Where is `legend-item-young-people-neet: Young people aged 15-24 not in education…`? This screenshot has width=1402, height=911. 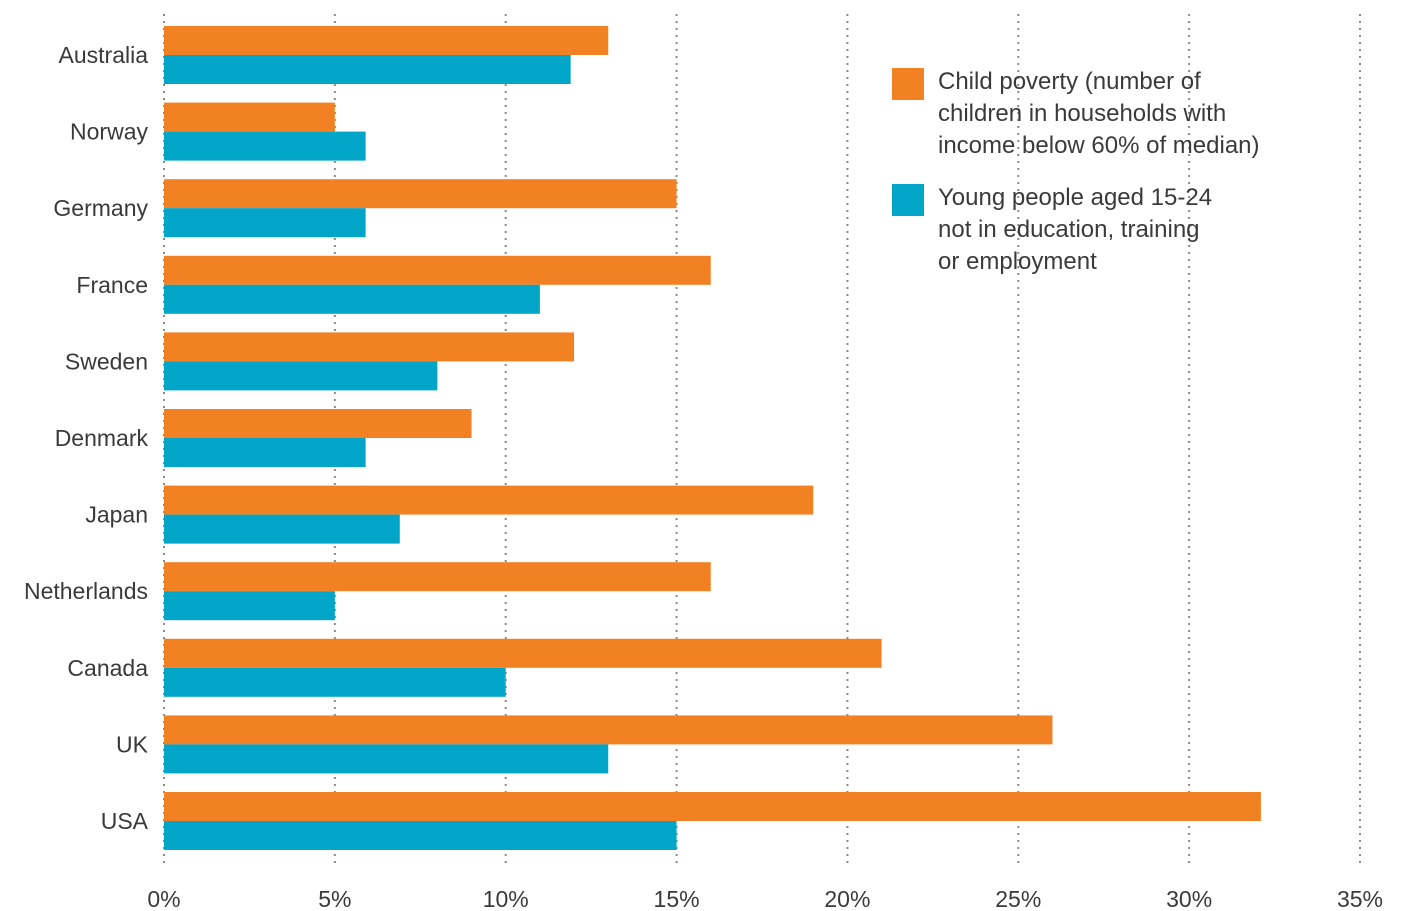 legend-item-young-people-neet: Young people aged 15-24 not in education… is located at coordinates (1102, 230).